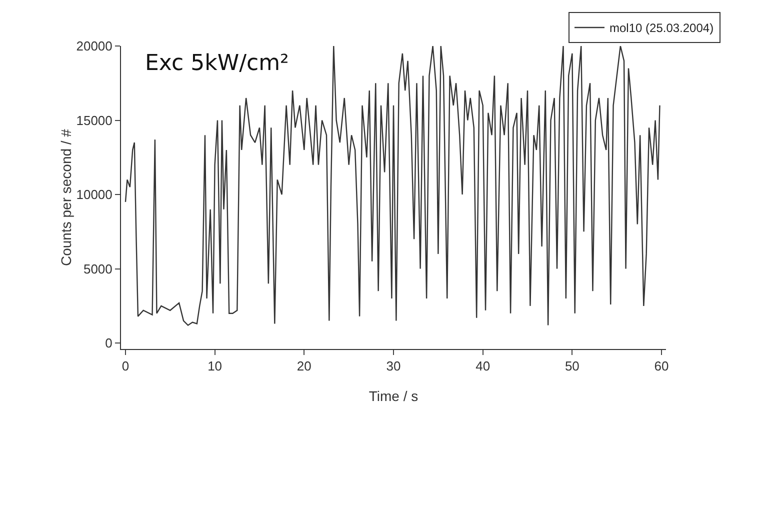 This screenshot has height=509, width=761. Describe the element at coordinates (217, 63) in the screenshot. I see `annotation: Exc 5kW/cm²` at that location.